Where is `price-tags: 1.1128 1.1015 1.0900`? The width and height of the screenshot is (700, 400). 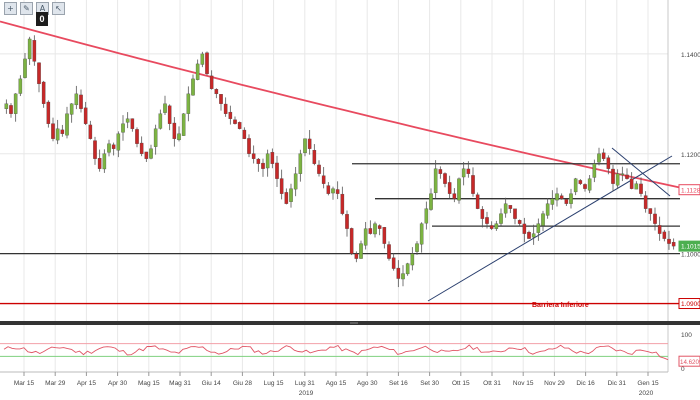
price-tags: 1.1128 1.1015 1.0900 is located at coordinates (689, 247).